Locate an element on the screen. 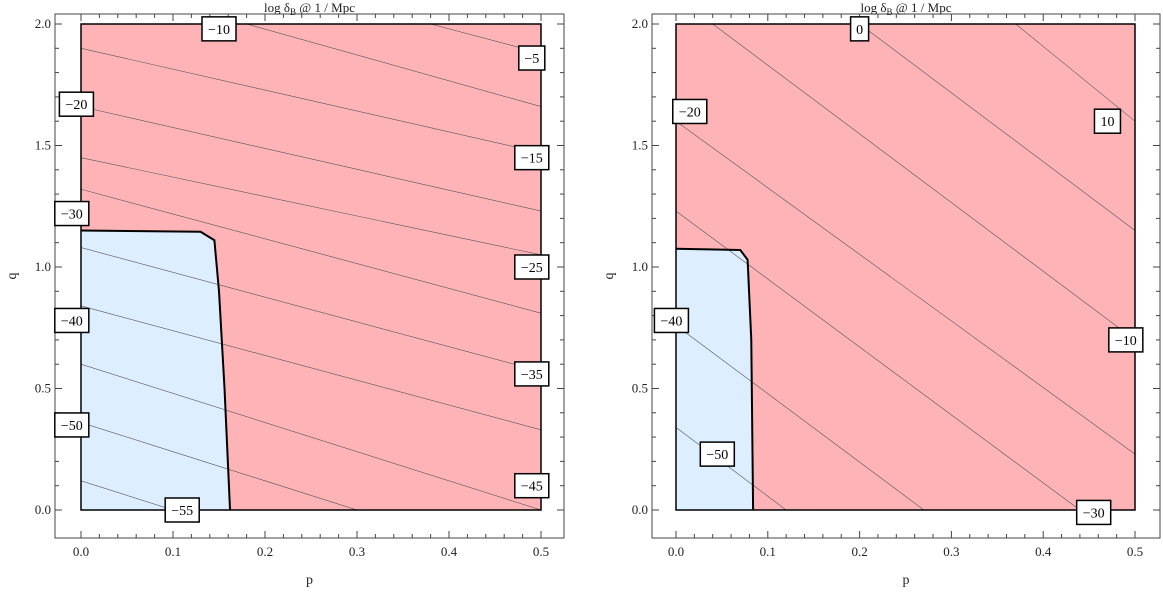 Image resolution: width=1163 pixels, height=597 pixels. contour-label-text: −45 is located at coordinates (532, 487).